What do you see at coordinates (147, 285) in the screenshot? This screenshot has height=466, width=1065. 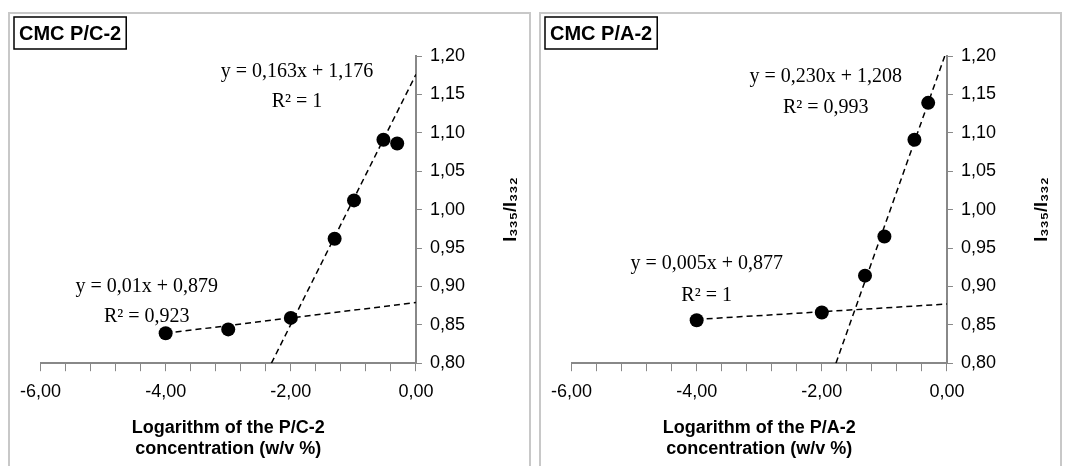 I see `annotation: y = 0,01x + 0,879` at bounding box center [147, 285].